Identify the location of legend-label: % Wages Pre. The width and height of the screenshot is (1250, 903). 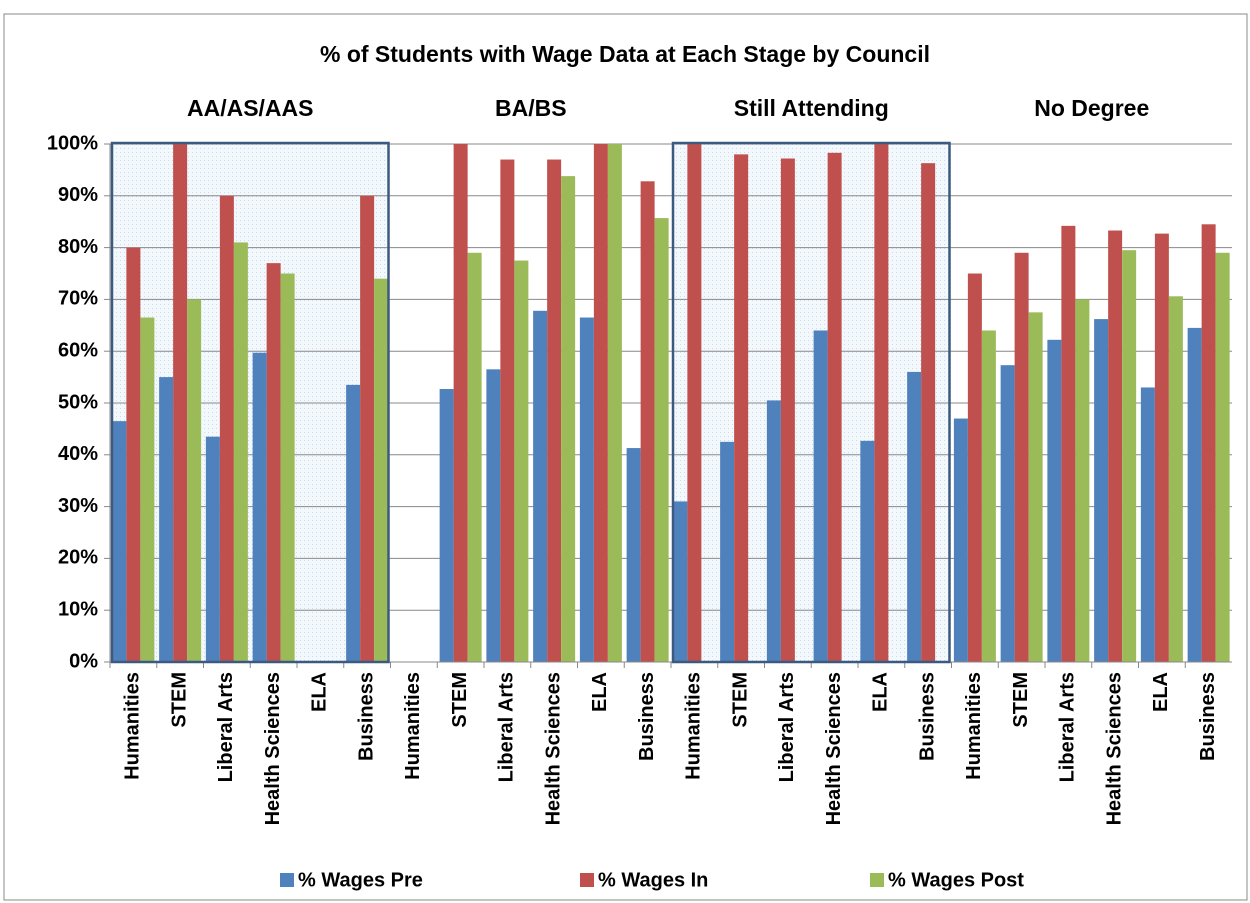
(360, 880).